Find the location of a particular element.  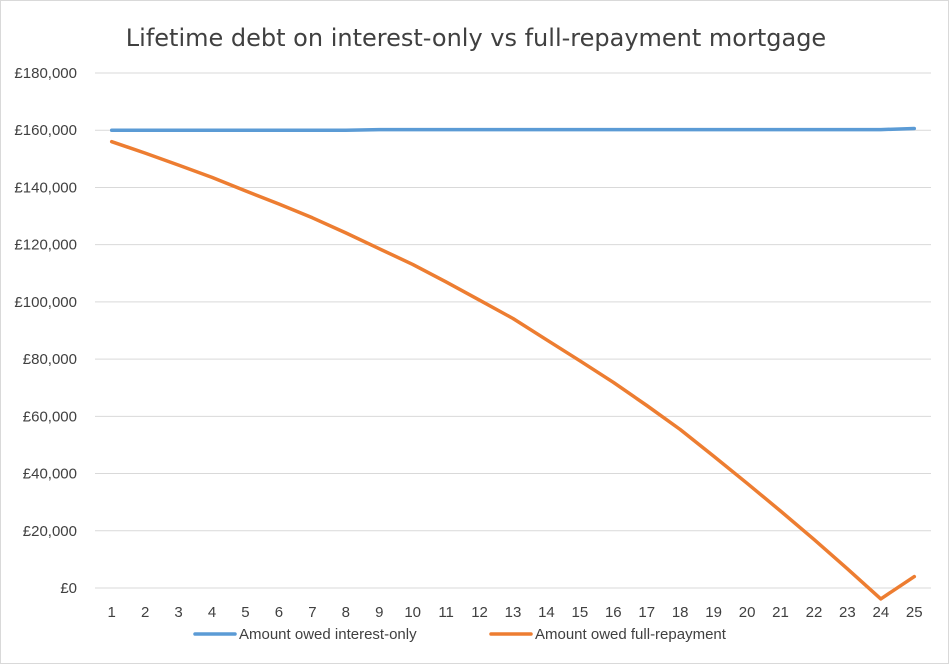

x-tick-label: 3 is located at coordinates (178, 612).